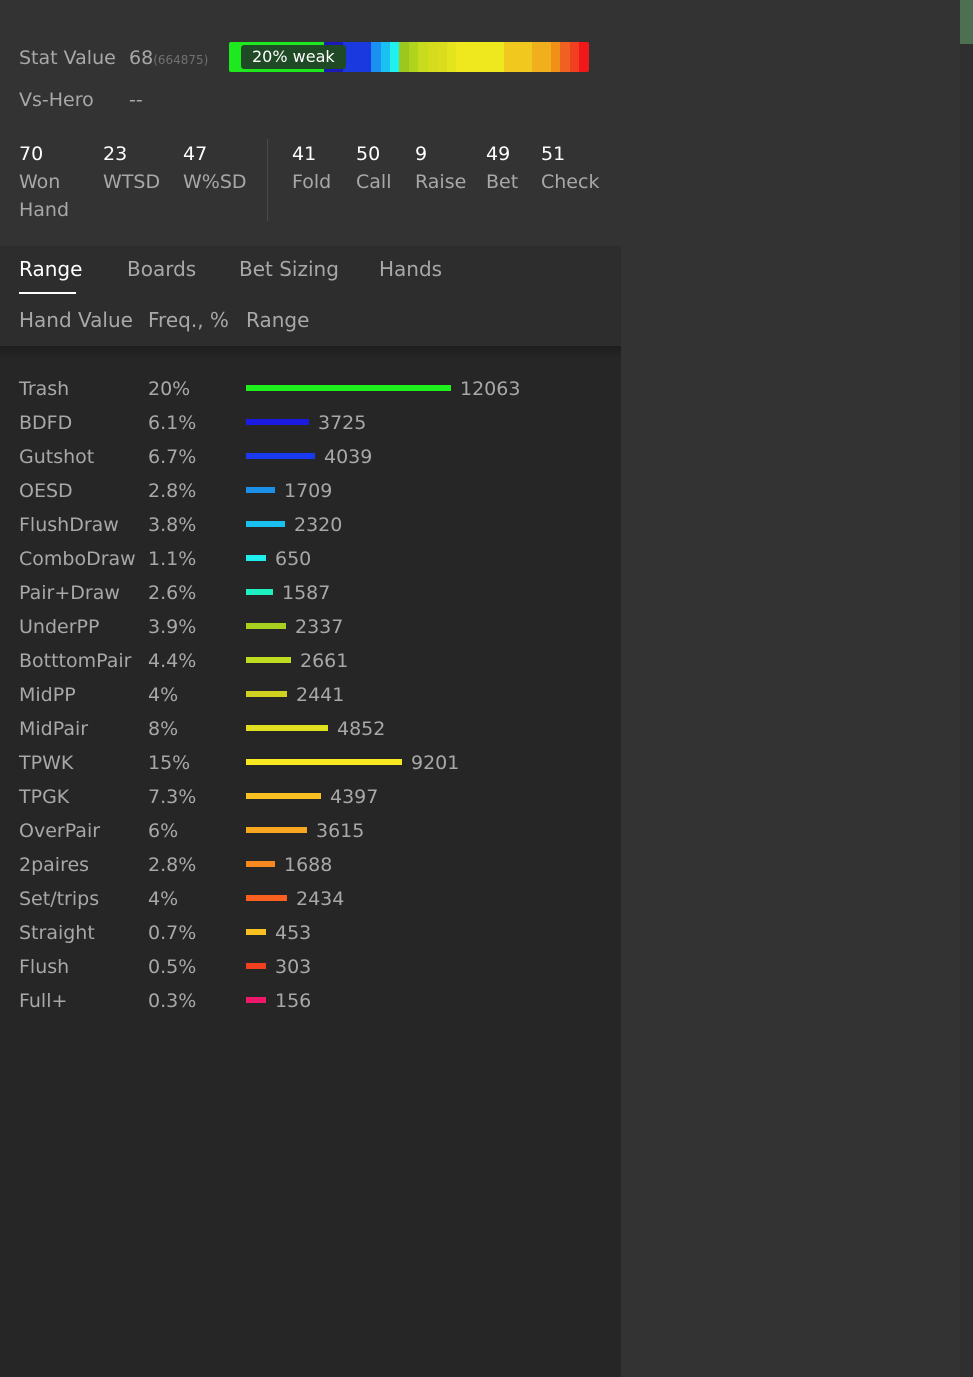 This screenshot has width=973, height=1377. Describe the element at coordinates (172, 1001) in the screenshot. I see `hand-value-freq: 0.3%` at that location.